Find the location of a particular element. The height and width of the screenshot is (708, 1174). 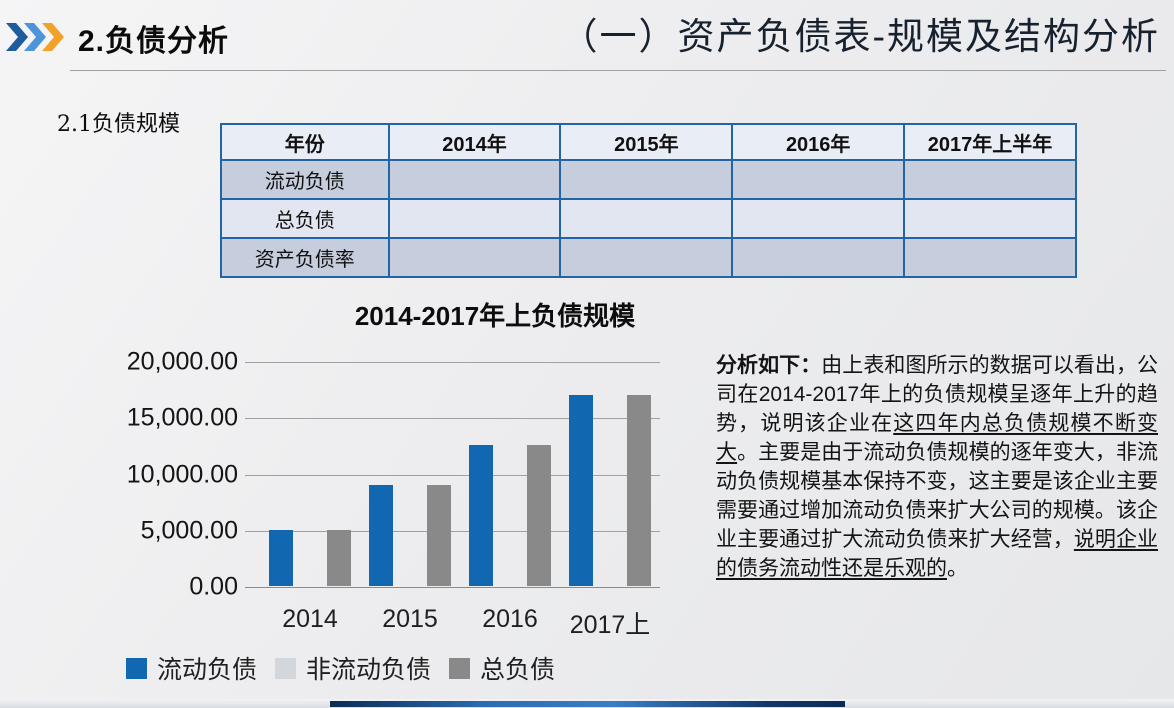

chevron-1-icon is located at coordinates (17, 37).